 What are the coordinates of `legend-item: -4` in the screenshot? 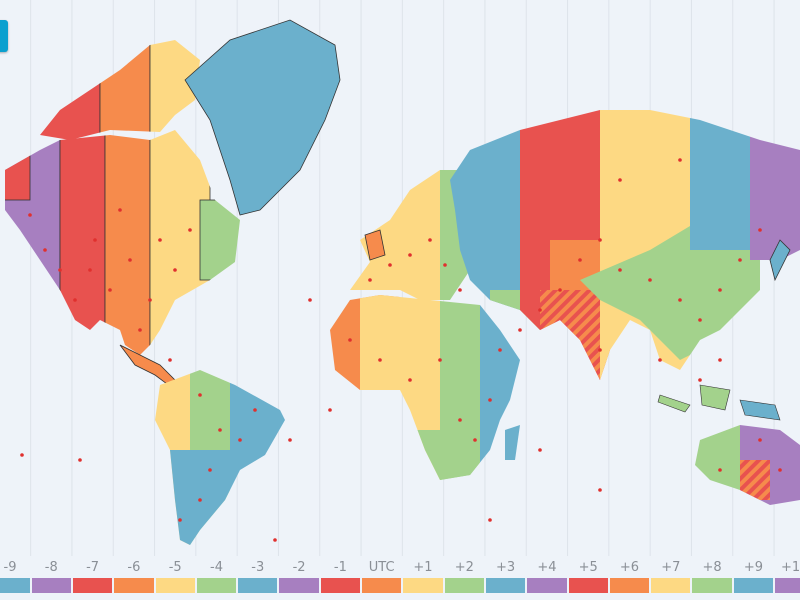 It's located at (216, 578).